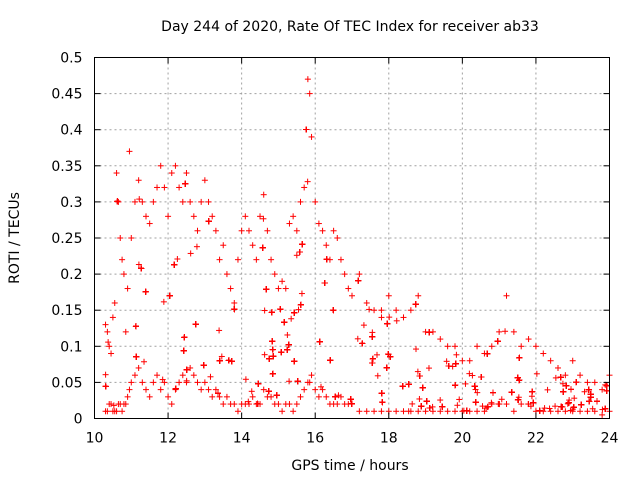  I want to click on y-tick-label: 0, so click(78, 420).